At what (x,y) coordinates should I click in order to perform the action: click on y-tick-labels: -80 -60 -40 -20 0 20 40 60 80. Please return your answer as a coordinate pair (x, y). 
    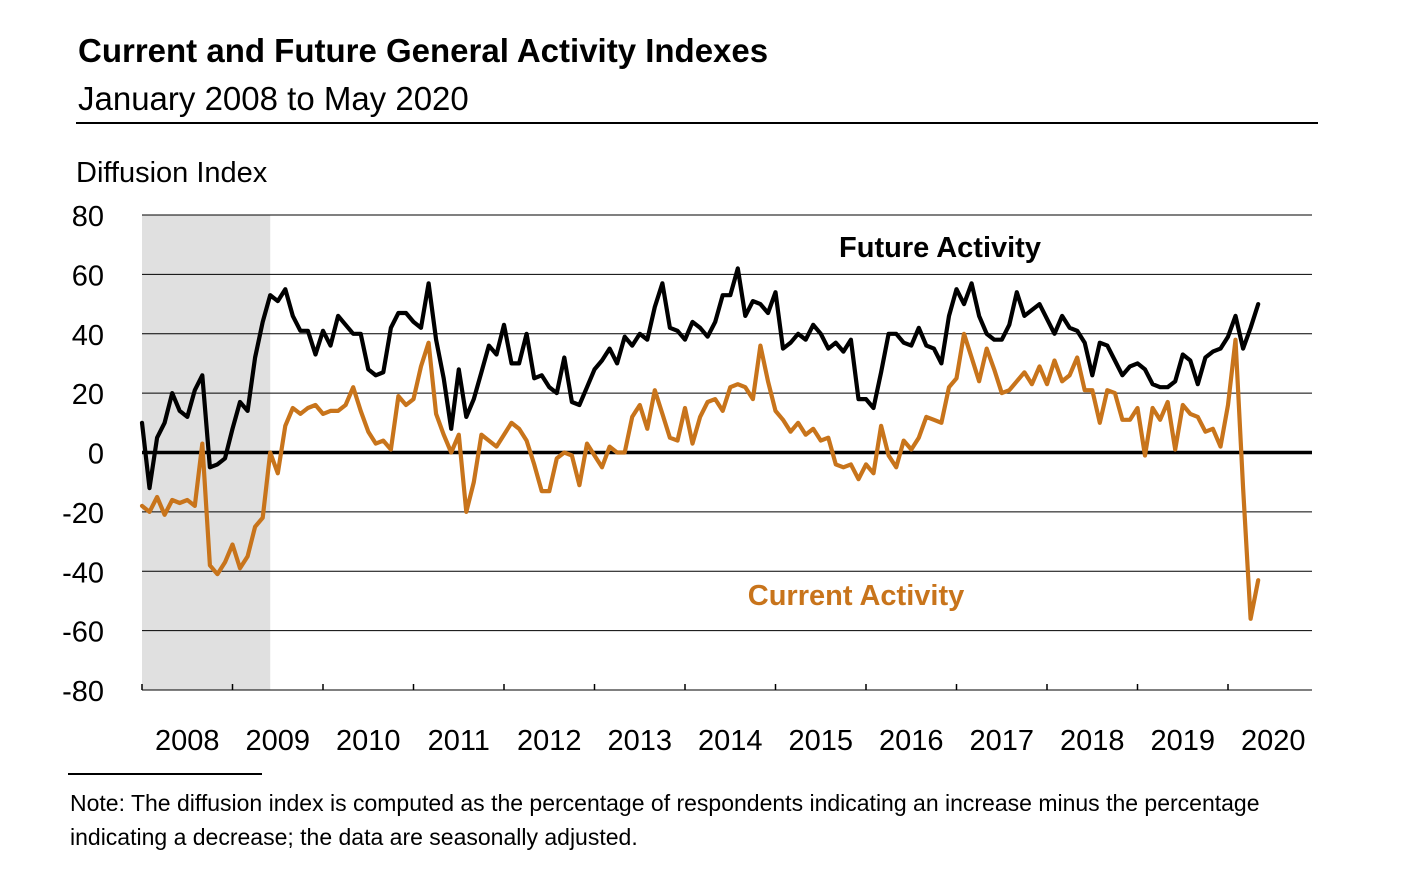
    Looking at the image, I should click on (83, 454).